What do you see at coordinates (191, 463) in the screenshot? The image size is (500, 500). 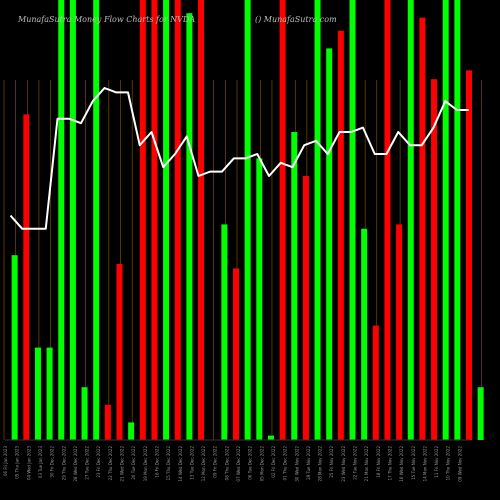 I see `x-tick-label: 13 Tue Dec 2022` at bounding box center [191, 463].